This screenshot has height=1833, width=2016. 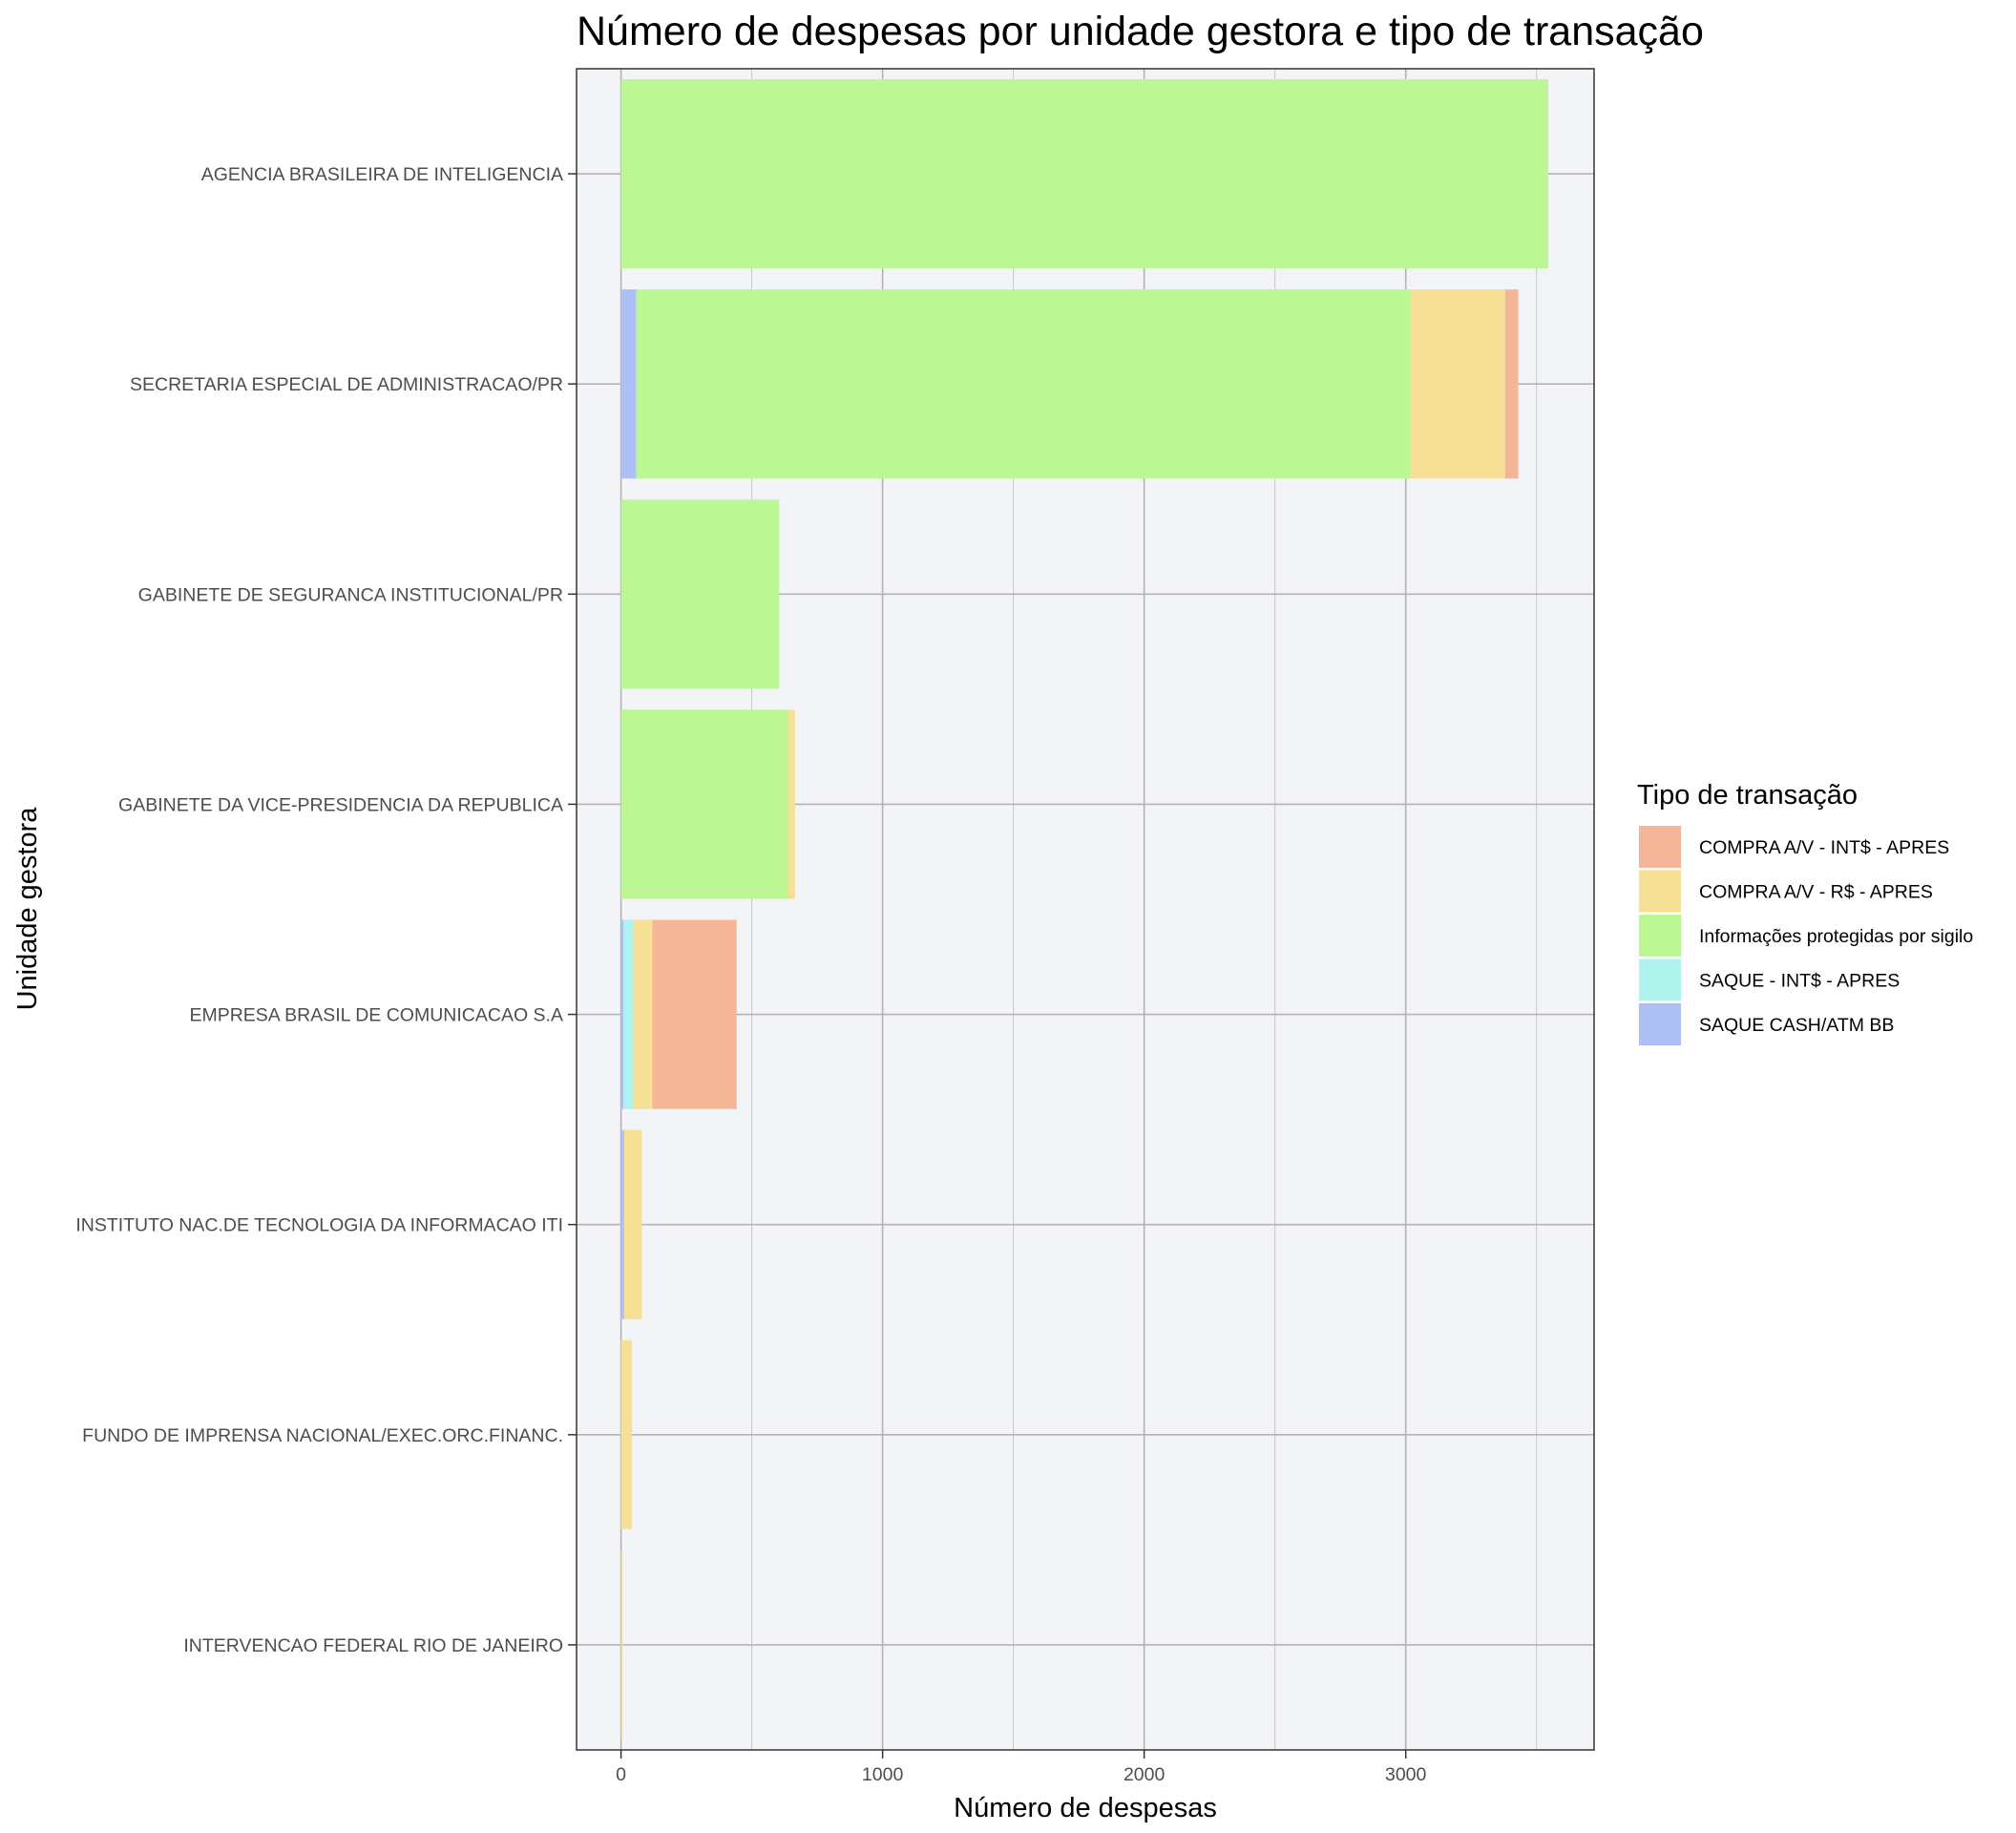 I want to click on x-axis-ticks: 0 1000 2000 3000, so click(x=1021, y=1768).